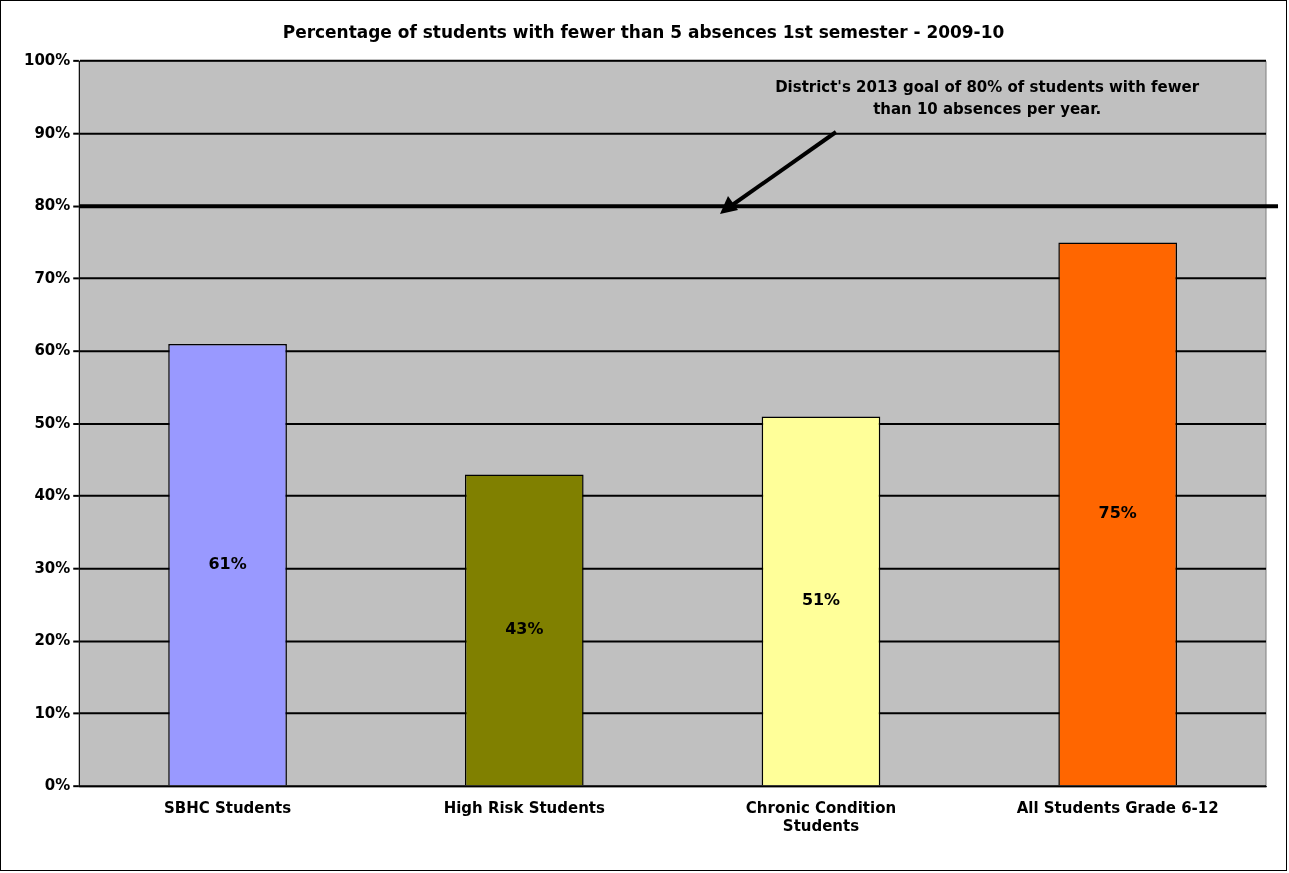  Describe the element at coordinates (52, 350) in the screenshot. I see `y-tick-label: 60%` at that location.